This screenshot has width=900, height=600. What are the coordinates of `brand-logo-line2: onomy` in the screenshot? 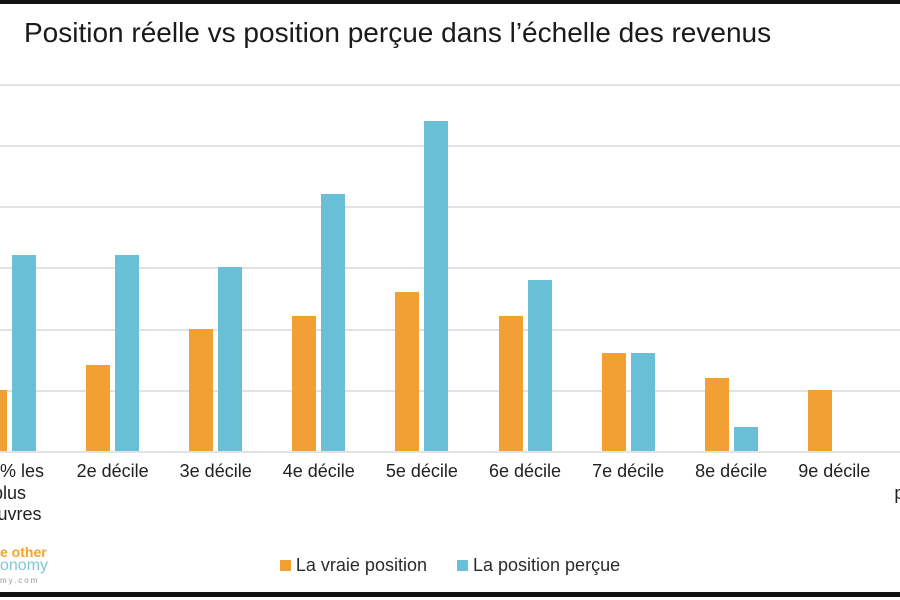 It's located at (24, 565).